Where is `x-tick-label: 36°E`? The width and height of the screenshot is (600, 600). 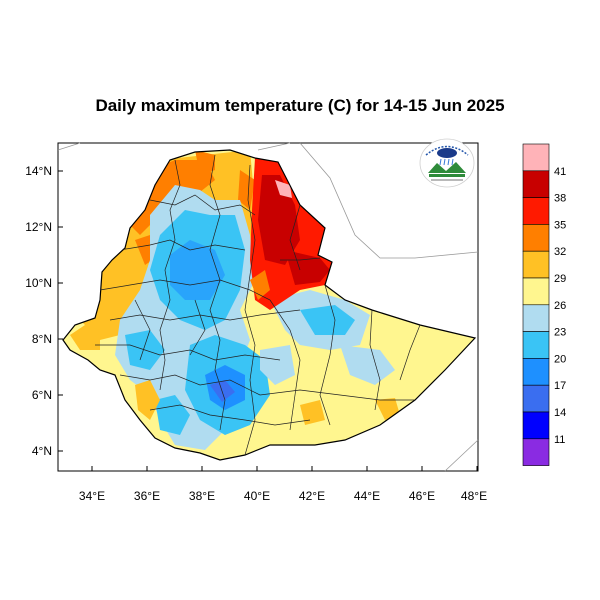
x-tick-label: 36°E is located at coordinates (147, 496).